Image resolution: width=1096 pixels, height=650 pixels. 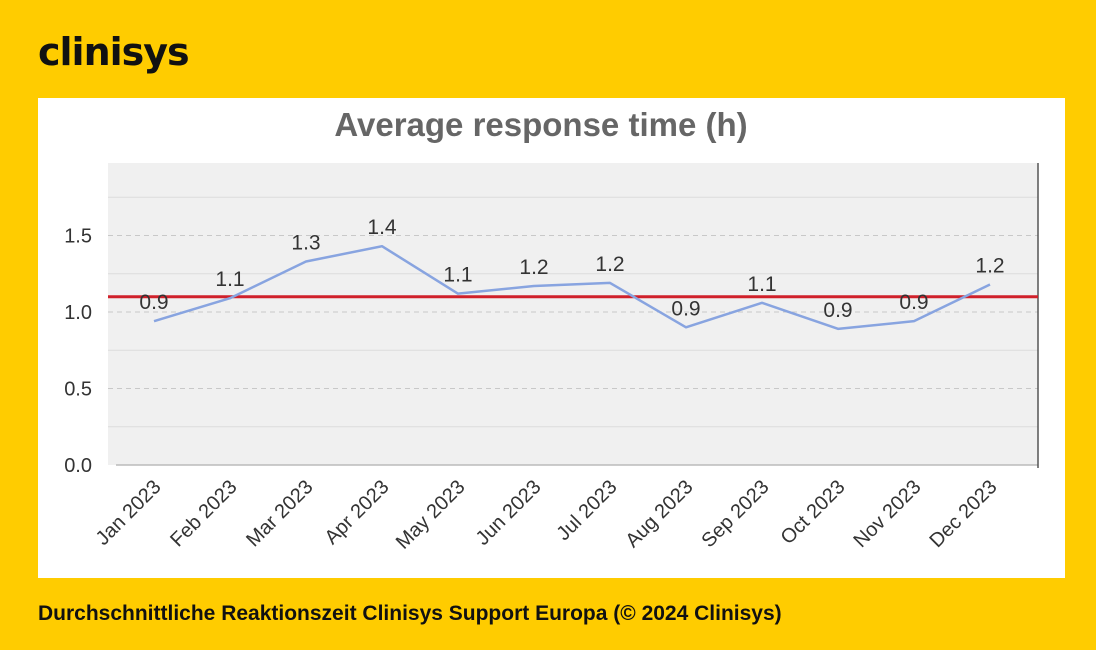 What do you see at coordinates (203, 513) in the screenshot?
I see `x-tick-label: Feb 2023` at bounding box center [203, 513].